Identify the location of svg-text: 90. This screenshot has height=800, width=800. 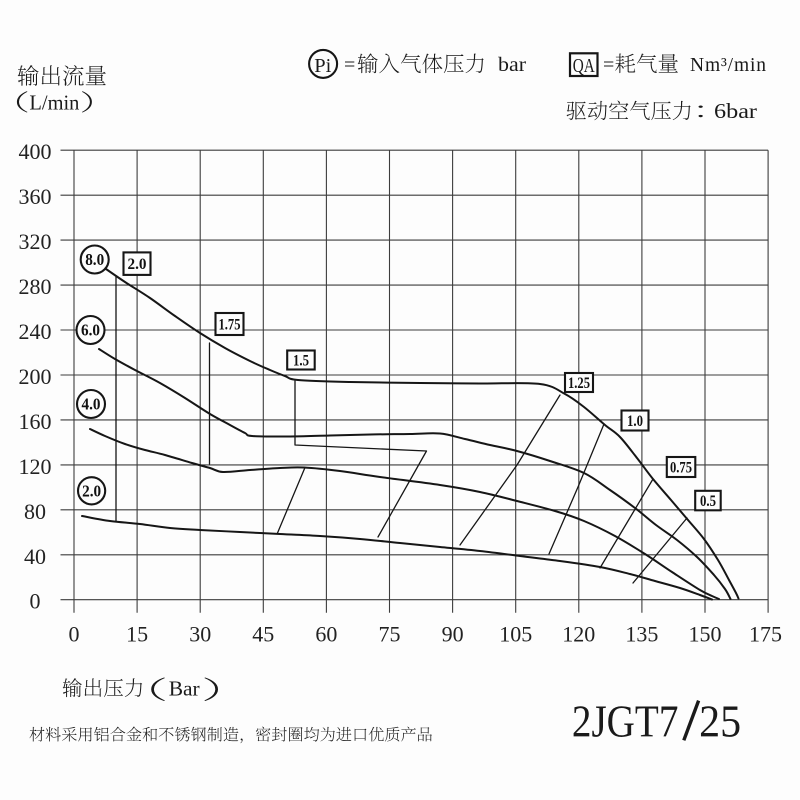
(453, 634).